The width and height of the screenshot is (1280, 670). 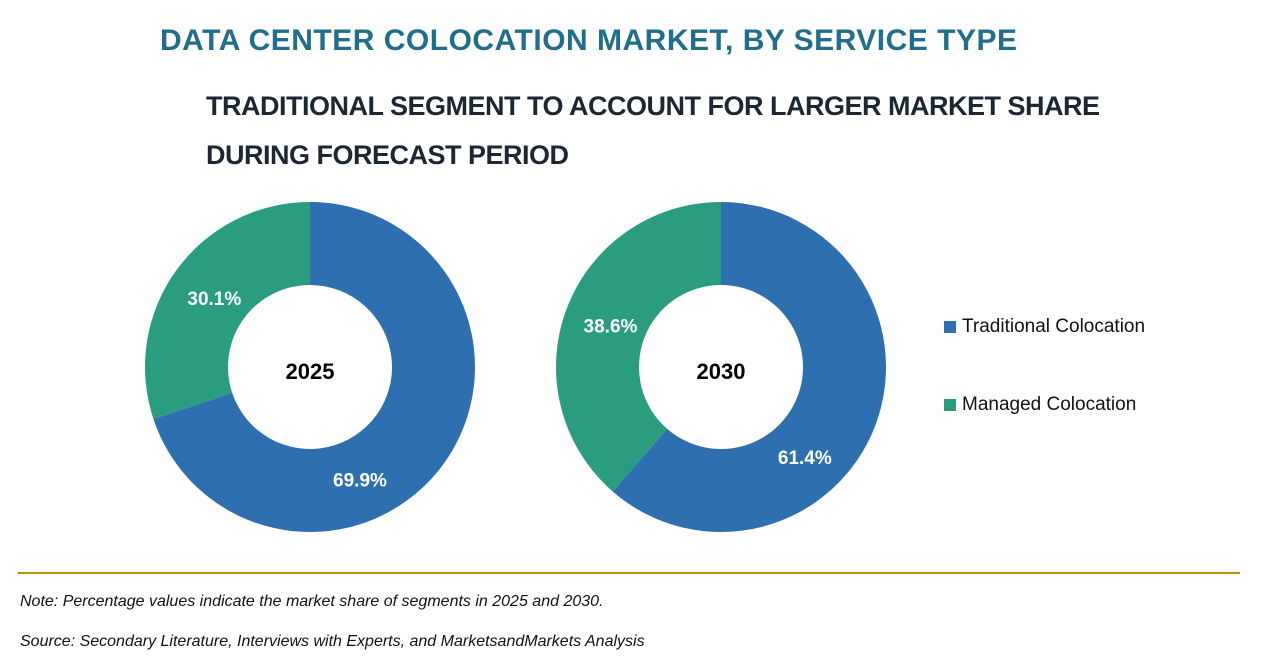 I want to click on divider, so click(x=629, y=573).